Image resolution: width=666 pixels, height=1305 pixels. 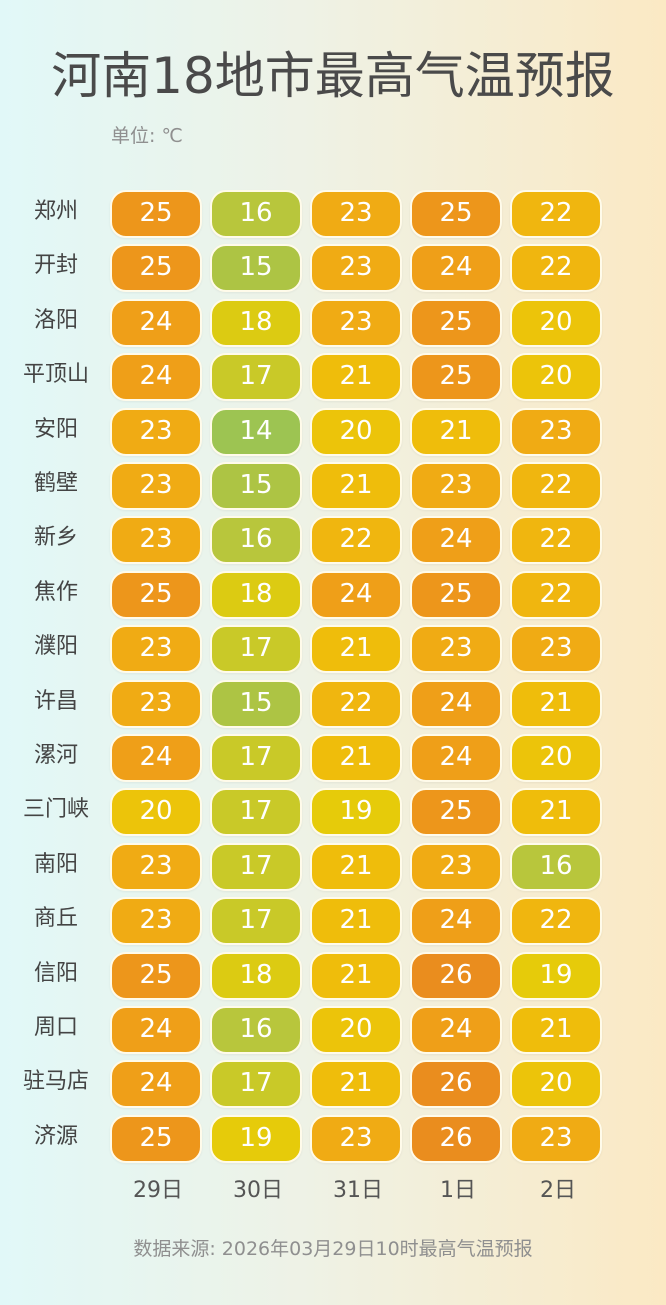 What do you see at coordinates (55, 755) in the screenshot?
I see `row-label-漯河: 漯河` at bounding box center [55, 755].